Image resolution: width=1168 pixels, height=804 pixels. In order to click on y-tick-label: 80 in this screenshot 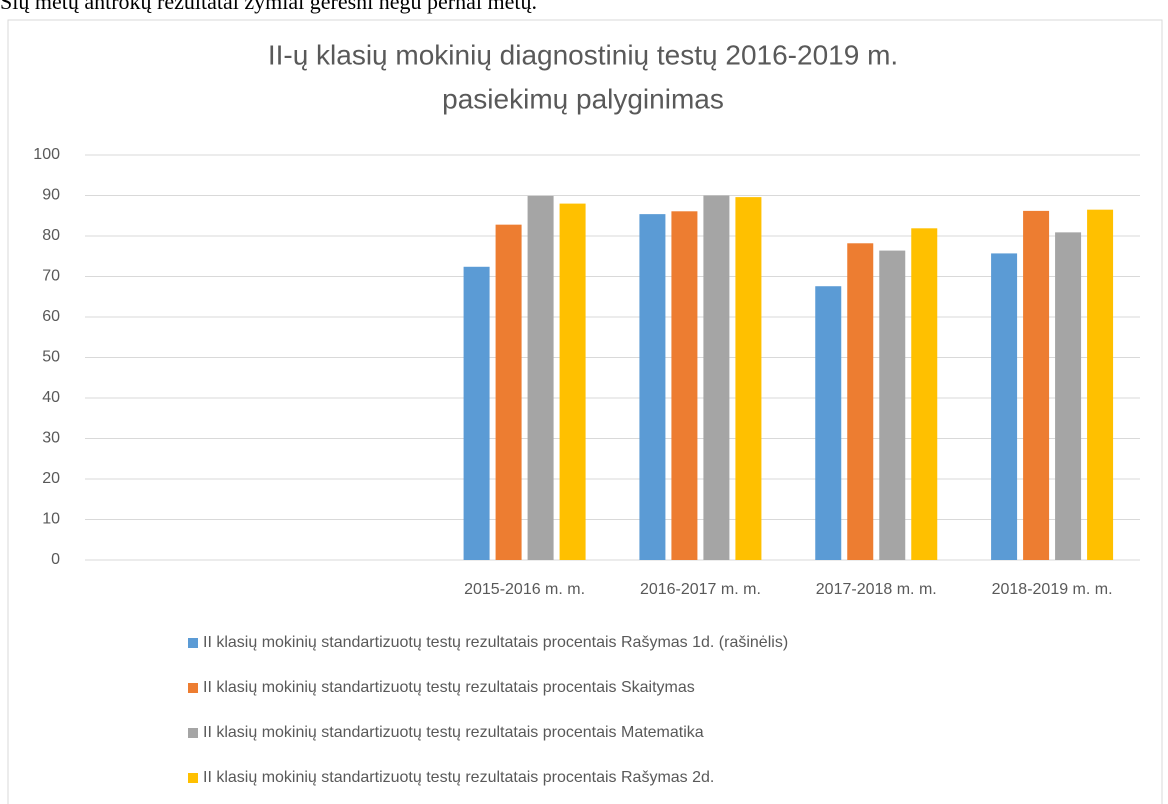, I will do `click(51, 235)`.